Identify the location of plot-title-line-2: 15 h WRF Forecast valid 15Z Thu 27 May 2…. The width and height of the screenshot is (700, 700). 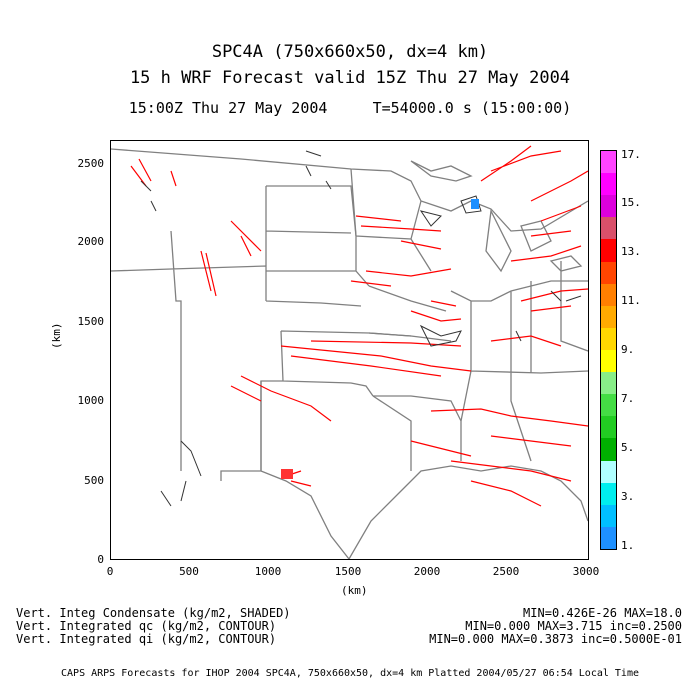
(350, 78).